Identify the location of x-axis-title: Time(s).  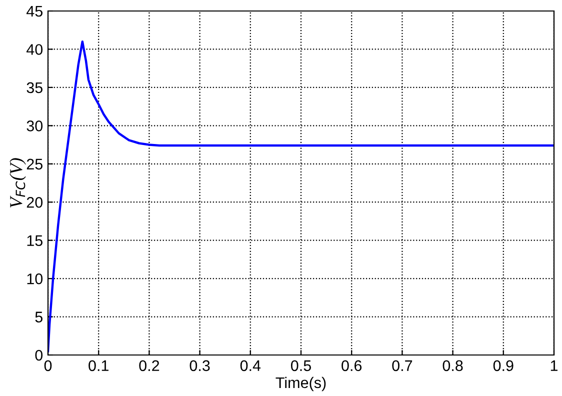
(301, 384).